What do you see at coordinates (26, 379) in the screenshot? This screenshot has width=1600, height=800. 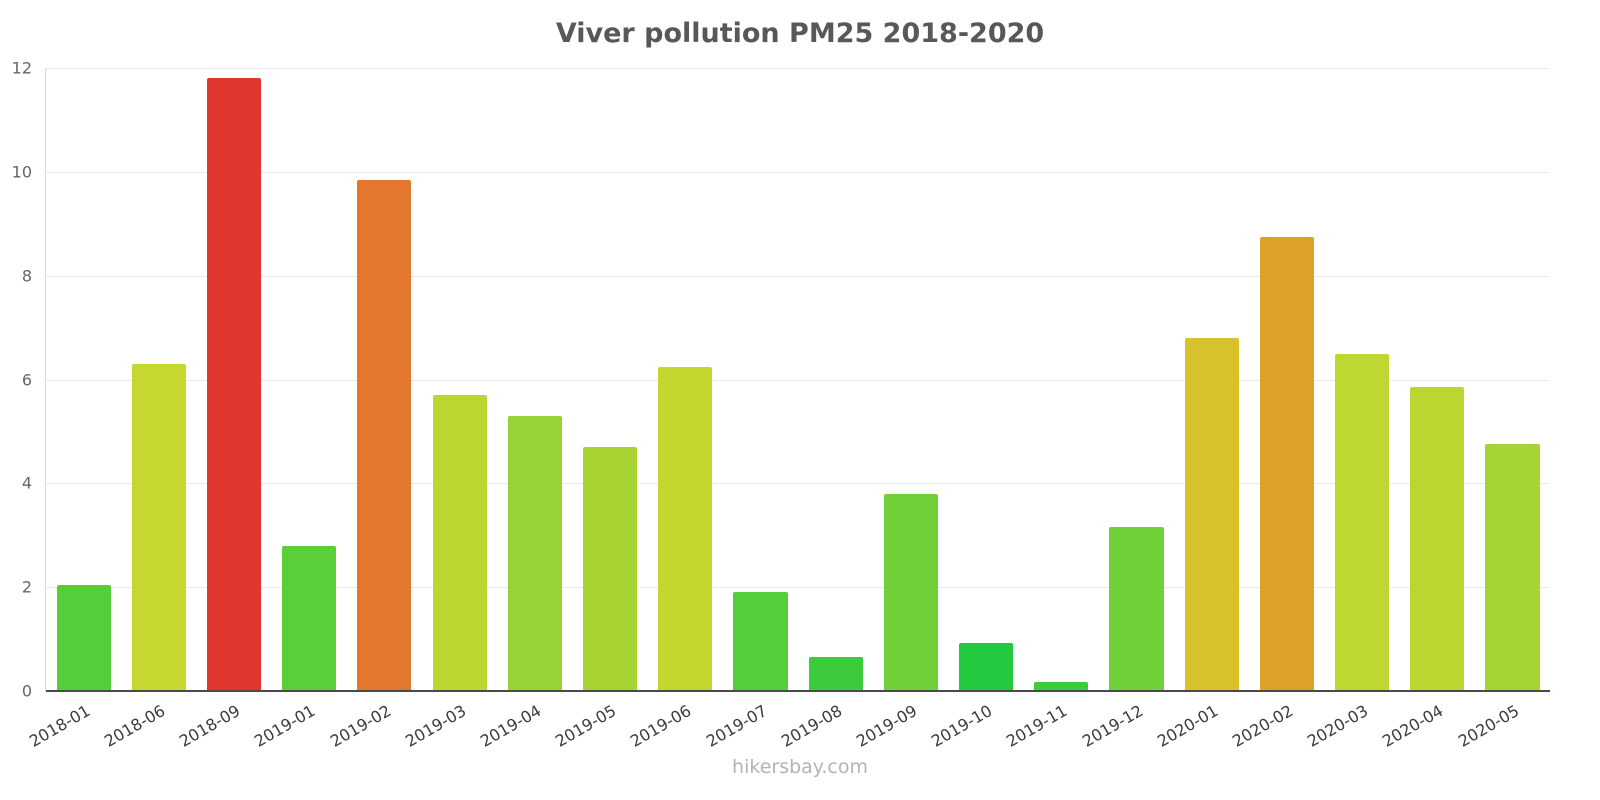 I see `y-tick-label: 6` at bounding box center [26, 379].